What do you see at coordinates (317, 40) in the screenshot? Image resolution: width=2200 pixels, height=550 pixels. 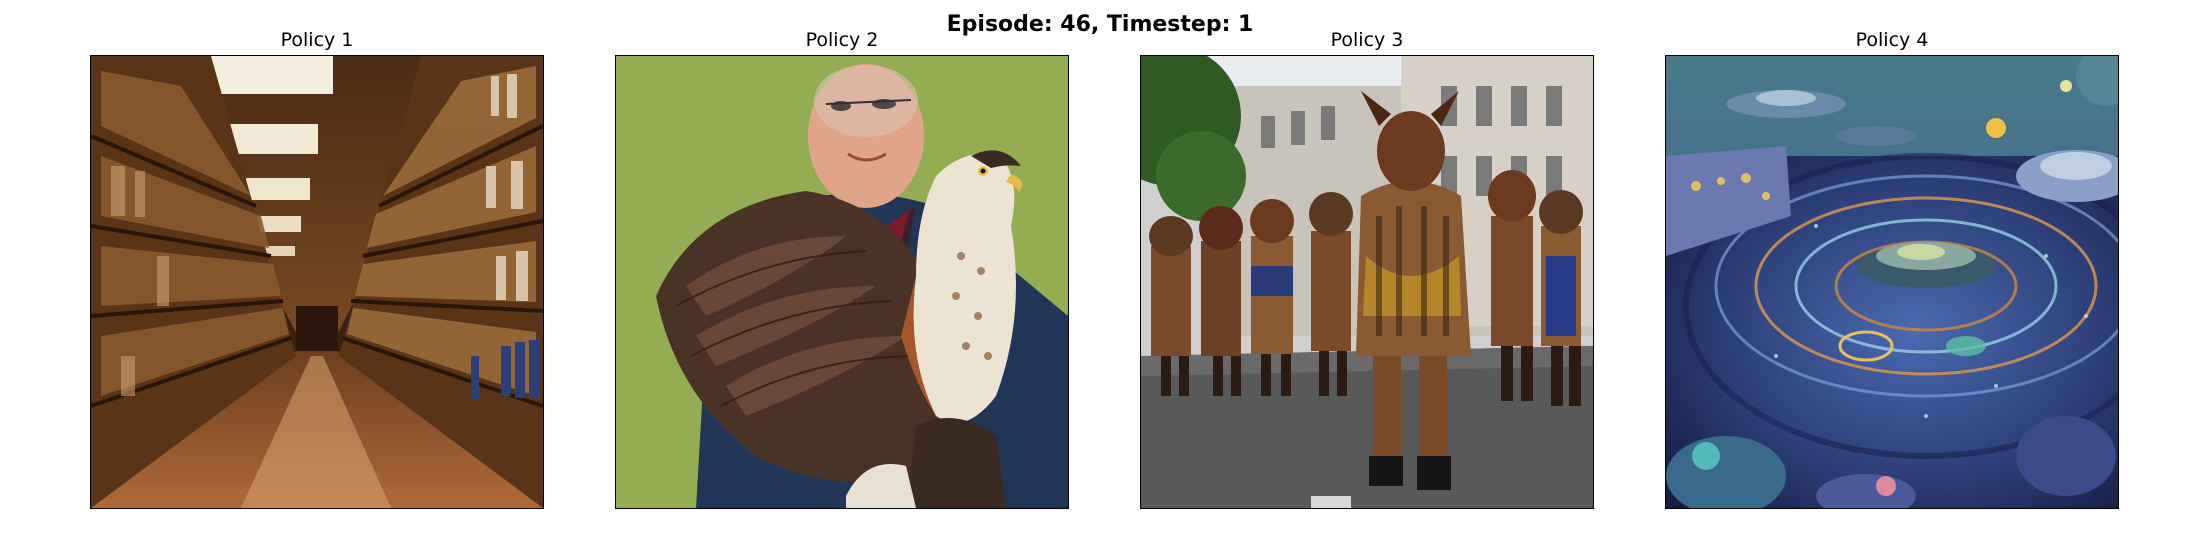 I see `panel-title-policy-1: Policy 1` at bounding box center [317, 40].